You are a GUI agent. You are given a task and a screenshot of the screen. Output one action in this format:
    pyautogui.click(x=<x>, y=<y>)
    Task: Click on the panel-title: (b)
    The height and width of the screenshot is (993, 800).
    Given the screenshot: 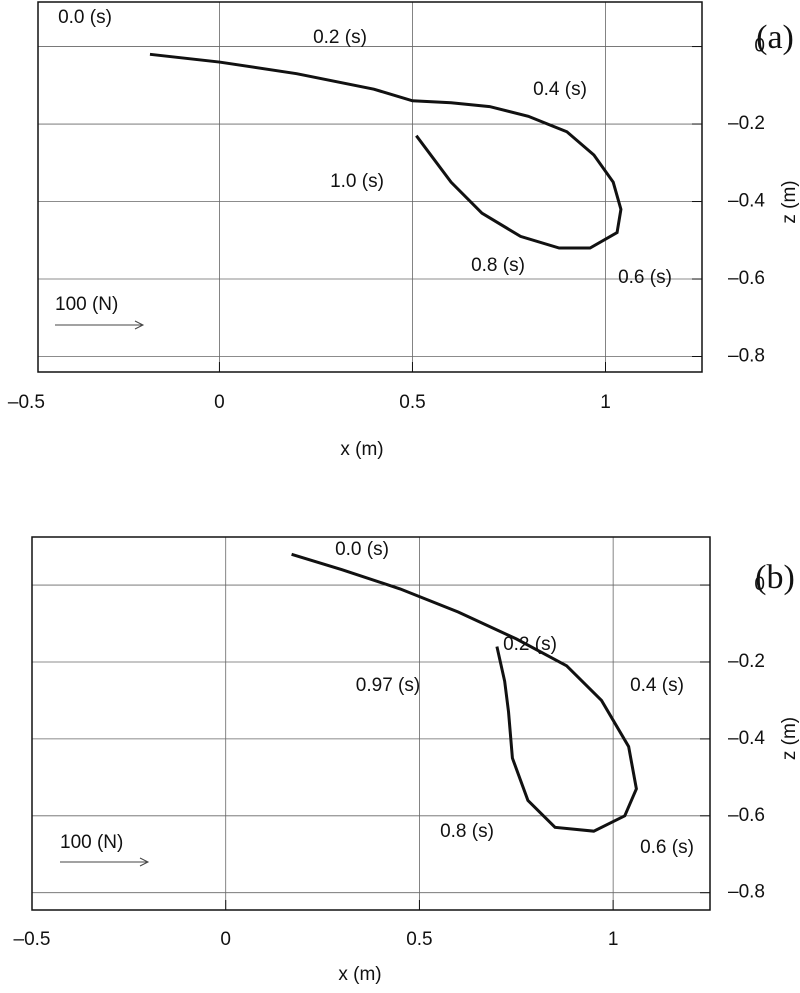 What is the action you would take?
    pyautogui.click(x=775, y=577)
    